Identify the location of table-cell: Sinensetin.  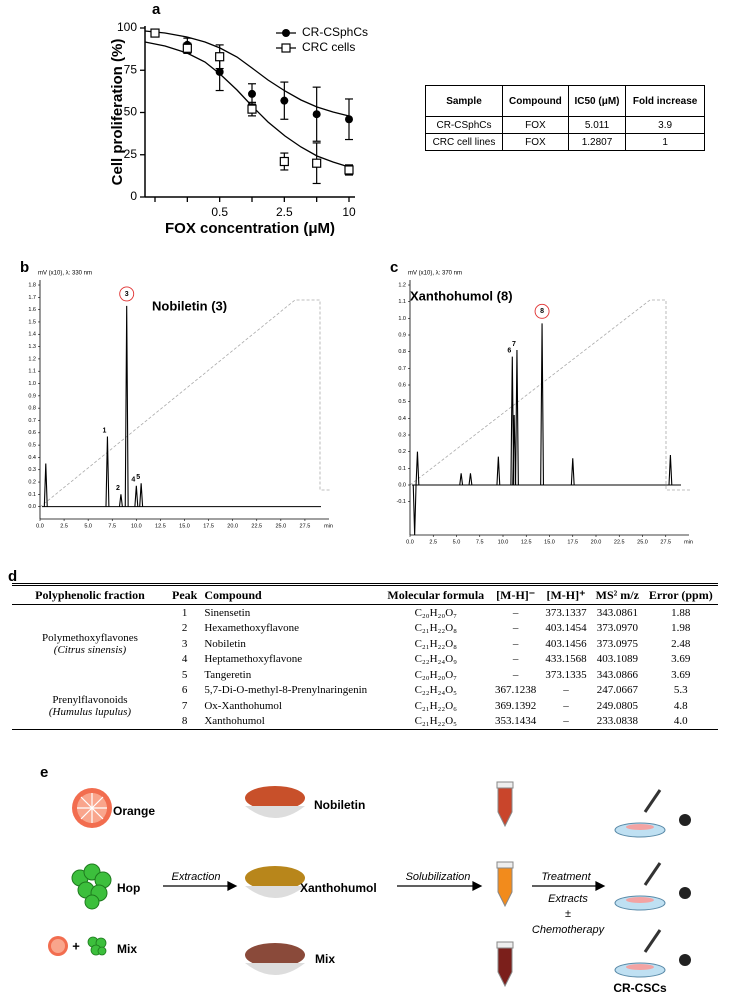
(227, 612).